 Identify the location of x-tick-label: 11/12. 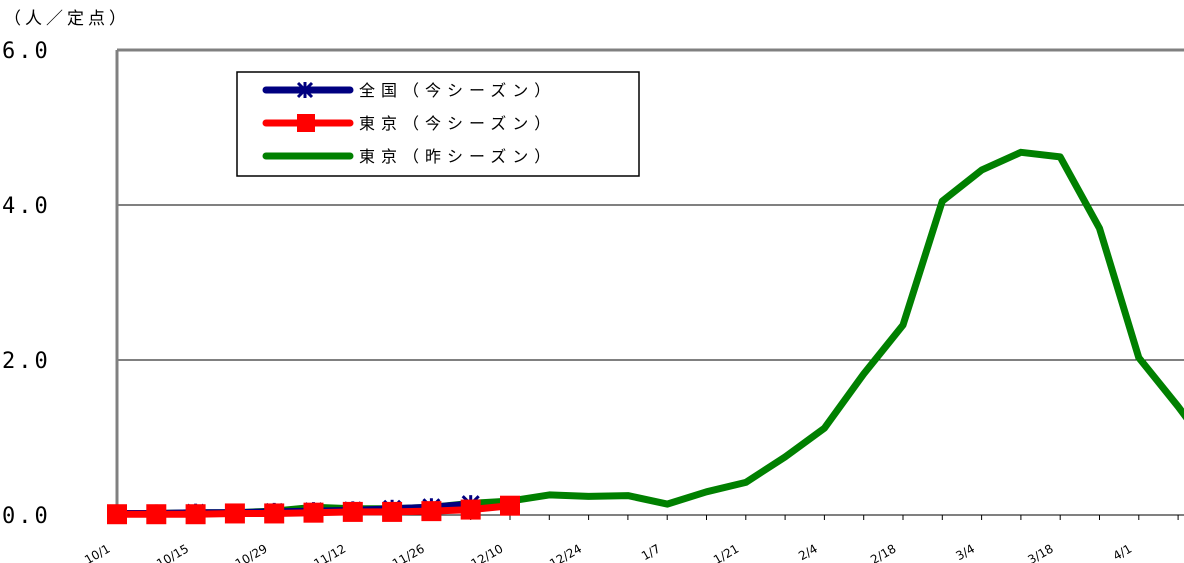
(329, 552).